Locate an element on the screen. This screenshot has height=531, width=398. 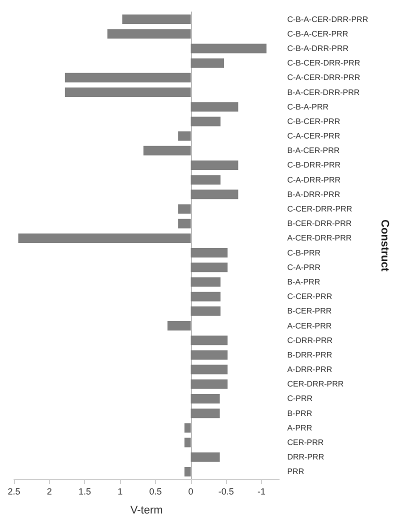
x-tick-label: 1 is located at coordinates (120, 491).